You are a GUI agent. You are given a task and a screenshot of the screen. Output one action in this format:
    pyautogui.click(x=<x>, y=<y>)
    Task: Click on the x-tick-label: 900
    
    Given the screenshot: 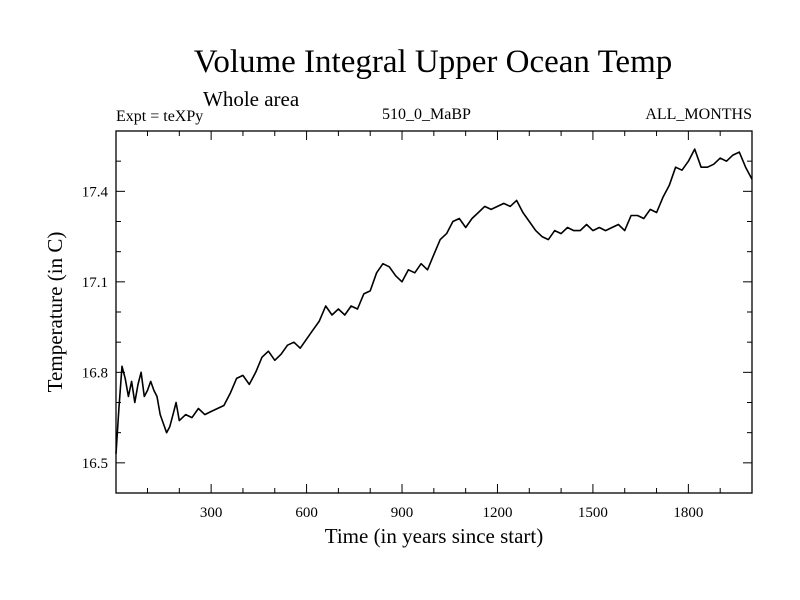 What is the action you would take?
    pyautogui.click(x=402, y=513)
    